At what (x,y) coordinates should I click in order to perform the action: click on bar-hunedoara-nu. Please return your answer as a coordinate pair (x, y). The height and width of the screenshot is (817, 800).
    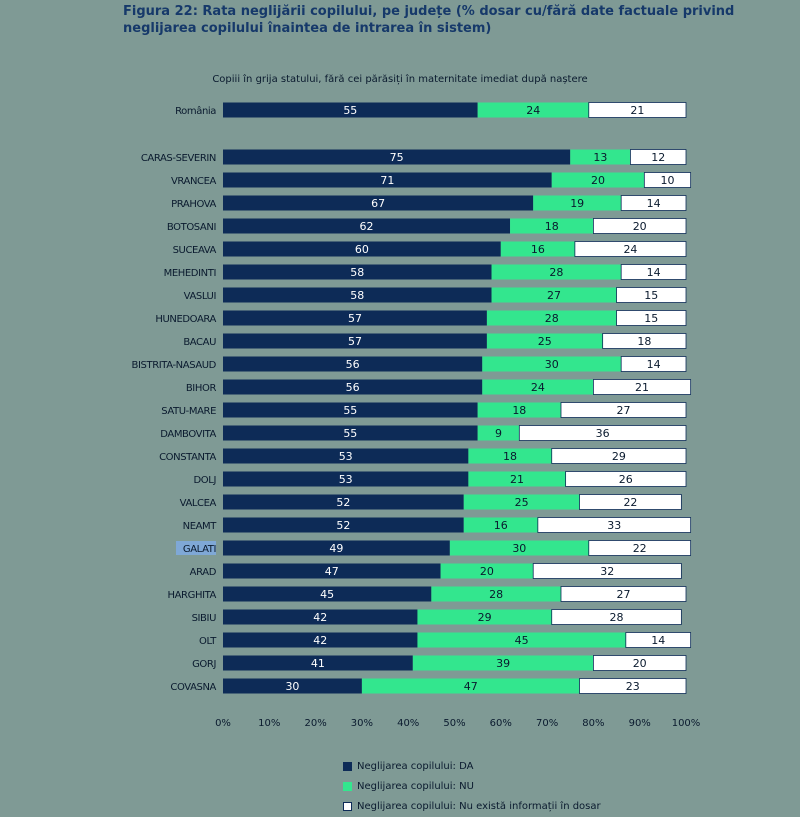
    Looking at the image, I should click on (551, 318).